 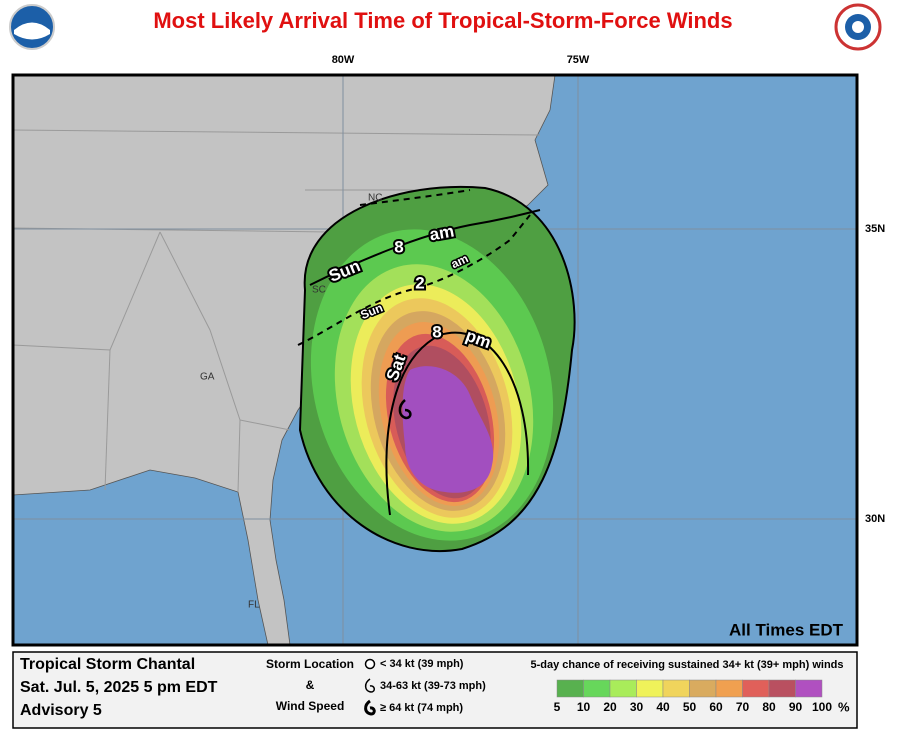 I want to click on scale-unit: %, so click(x=844, y=706).